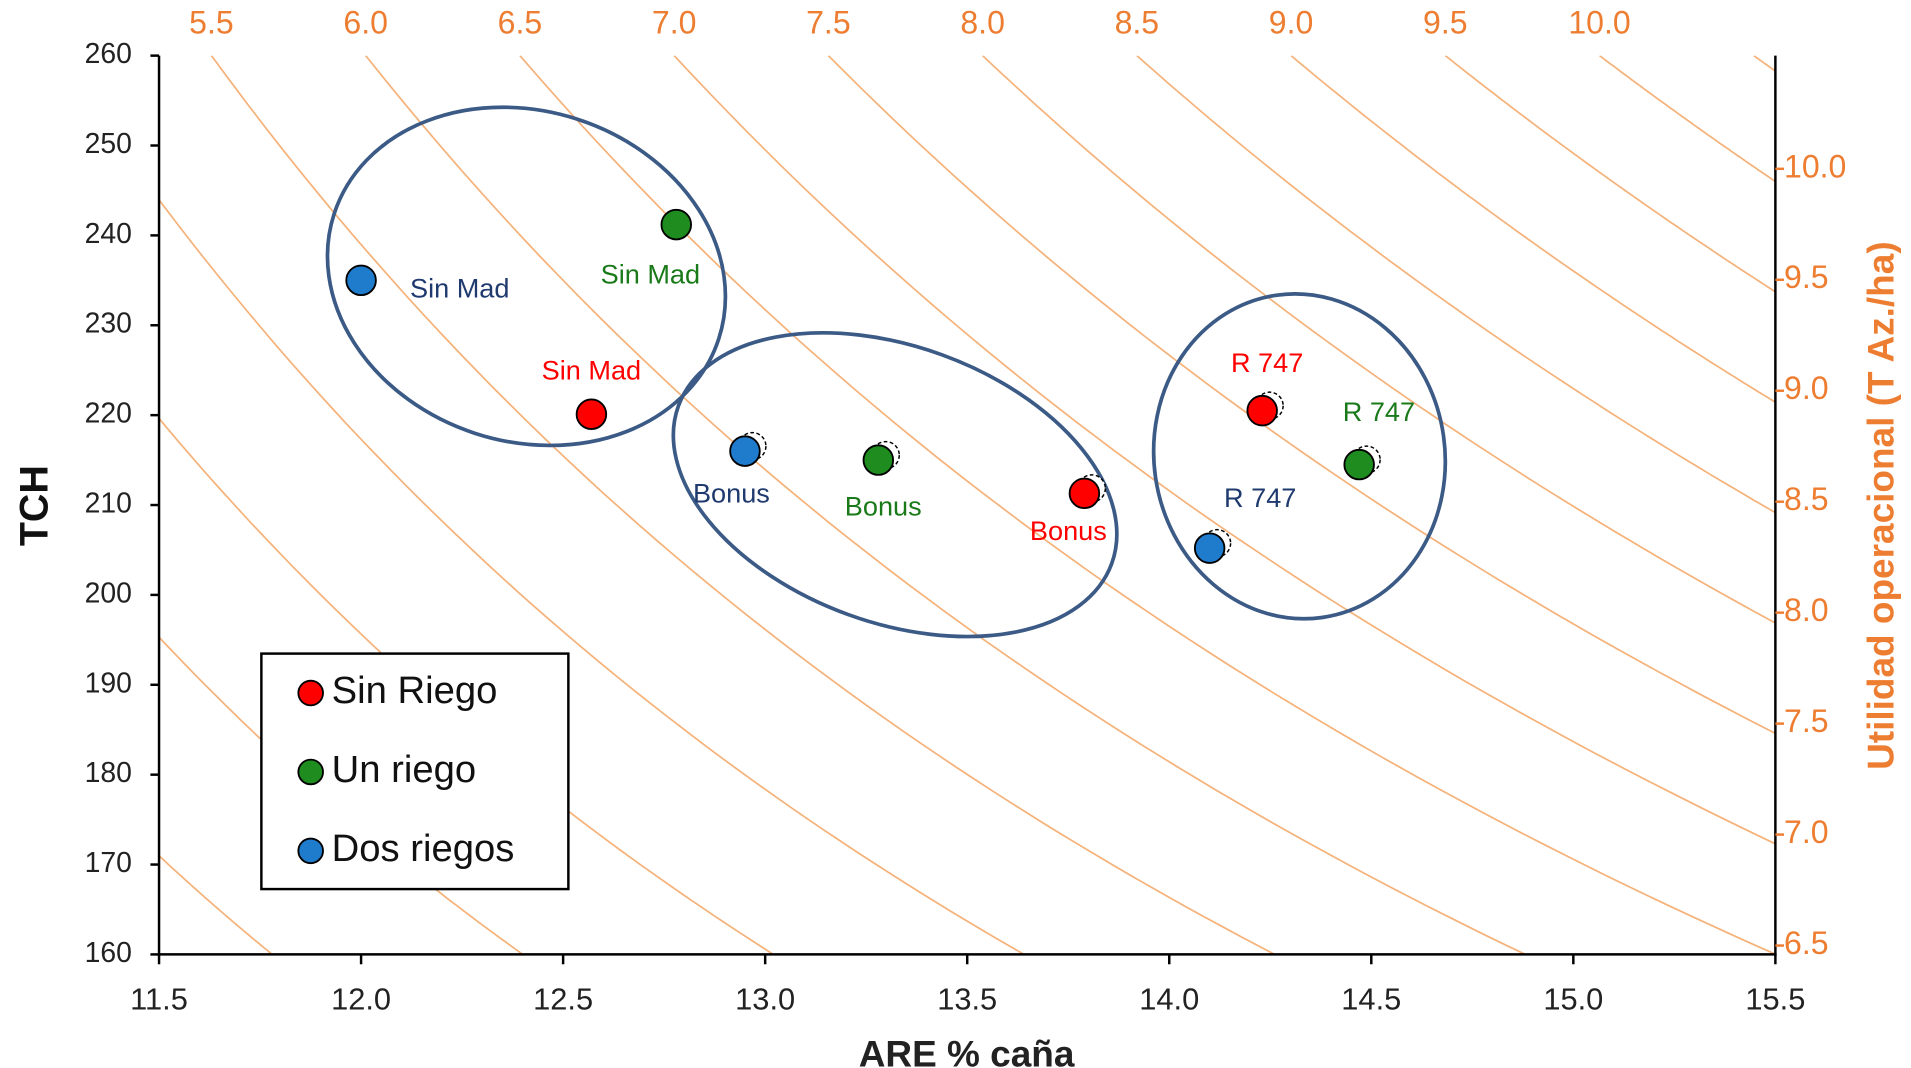 This screenshot has height=1068, width=1911. Describe the element at coordinates (159, 998) in the screenshot. I see `x-tick-label: 11.5` at that location.